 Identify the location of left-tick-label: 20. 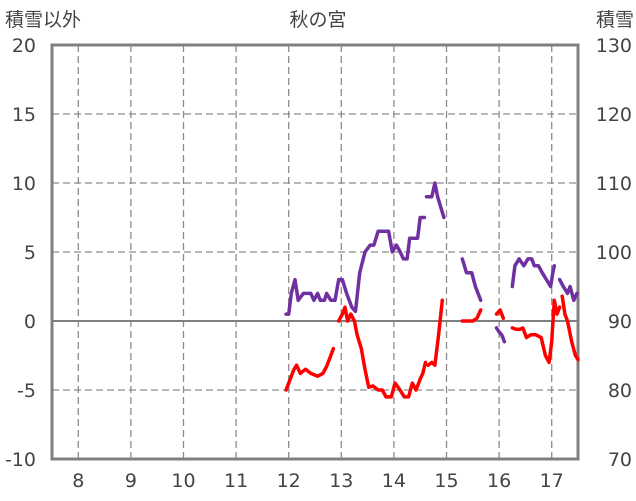
(24, 46).